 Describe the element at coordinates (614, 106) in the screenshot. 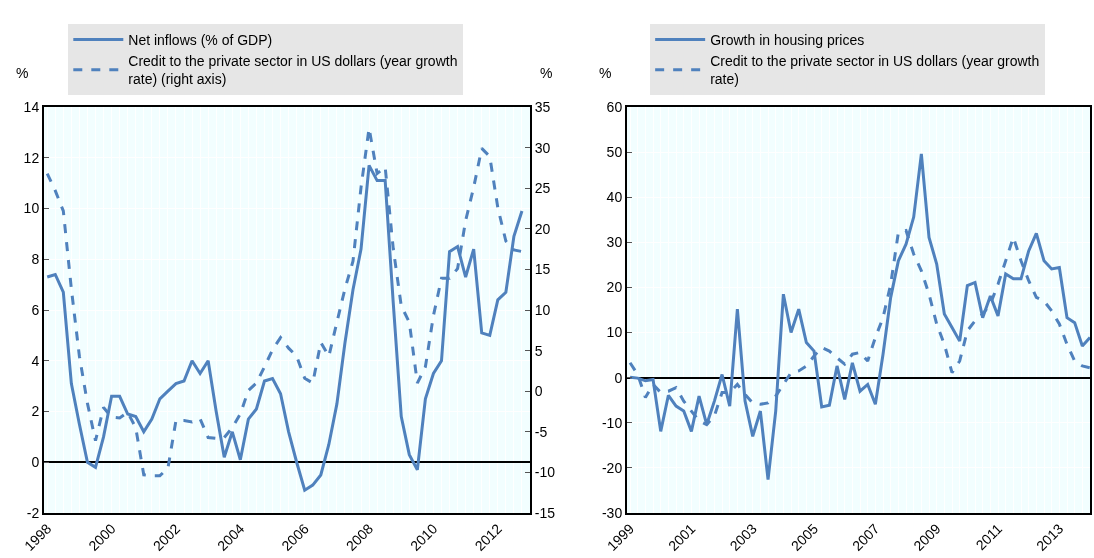

I see `y-tick-label: 60` at that location.